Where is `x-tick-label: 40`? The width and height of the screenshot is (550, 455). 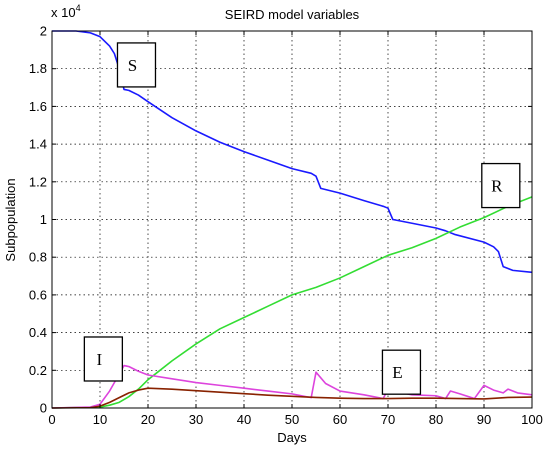
x-tick-label: 40 is located at coordinates (244, 419).